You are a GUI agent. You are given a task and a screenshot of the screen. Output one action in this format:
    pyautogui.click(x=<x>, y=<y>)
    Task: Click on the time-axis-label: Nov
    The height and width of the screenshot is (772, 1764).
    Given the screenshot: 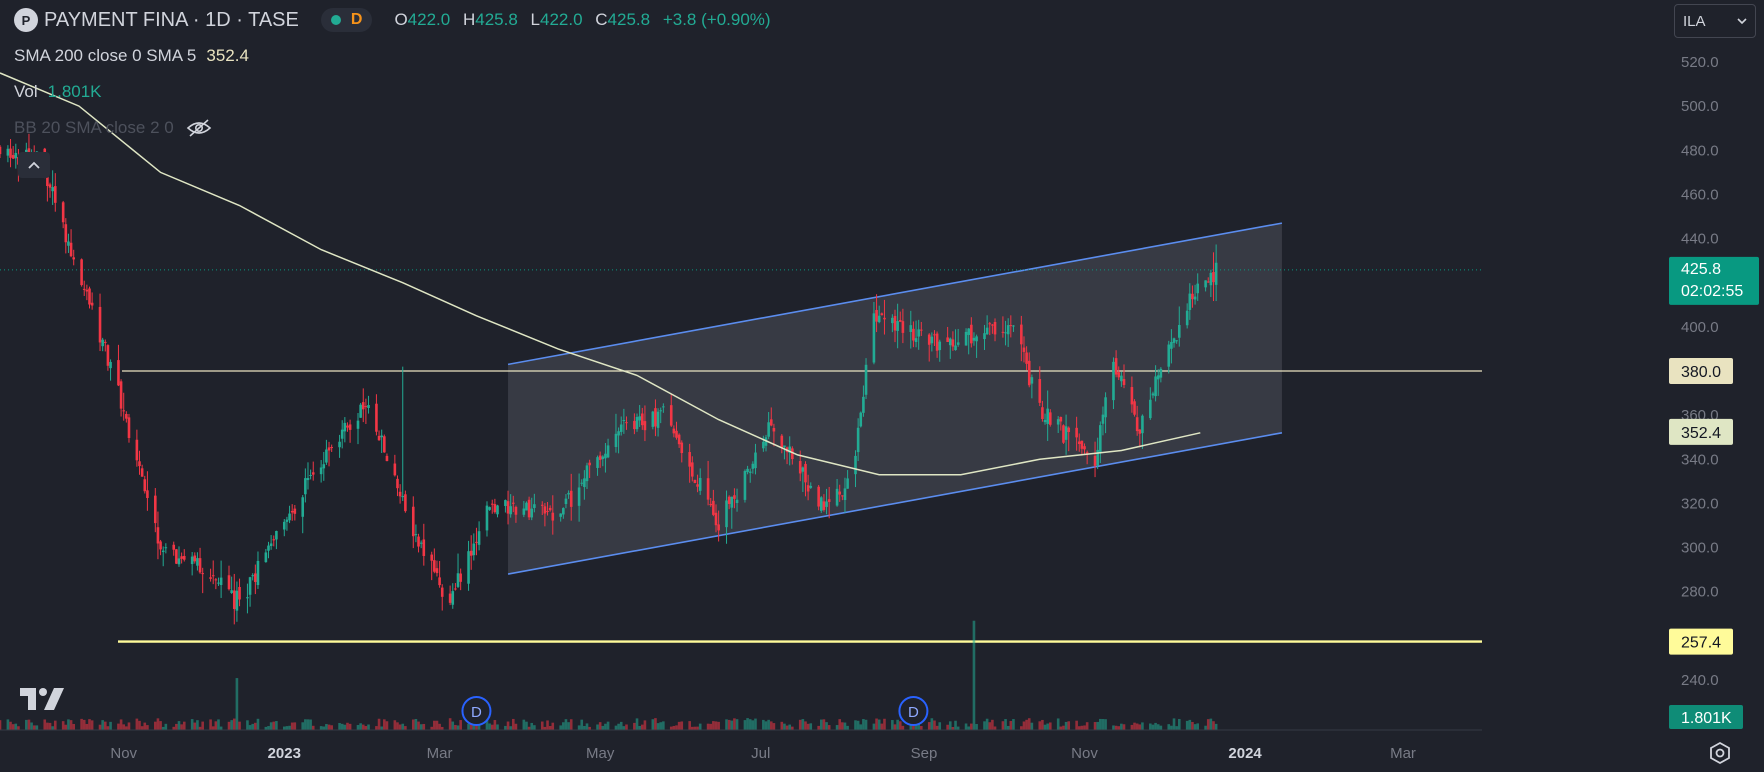 What is the action you would take?
    pyautogui.click(x=123, y=753)
    